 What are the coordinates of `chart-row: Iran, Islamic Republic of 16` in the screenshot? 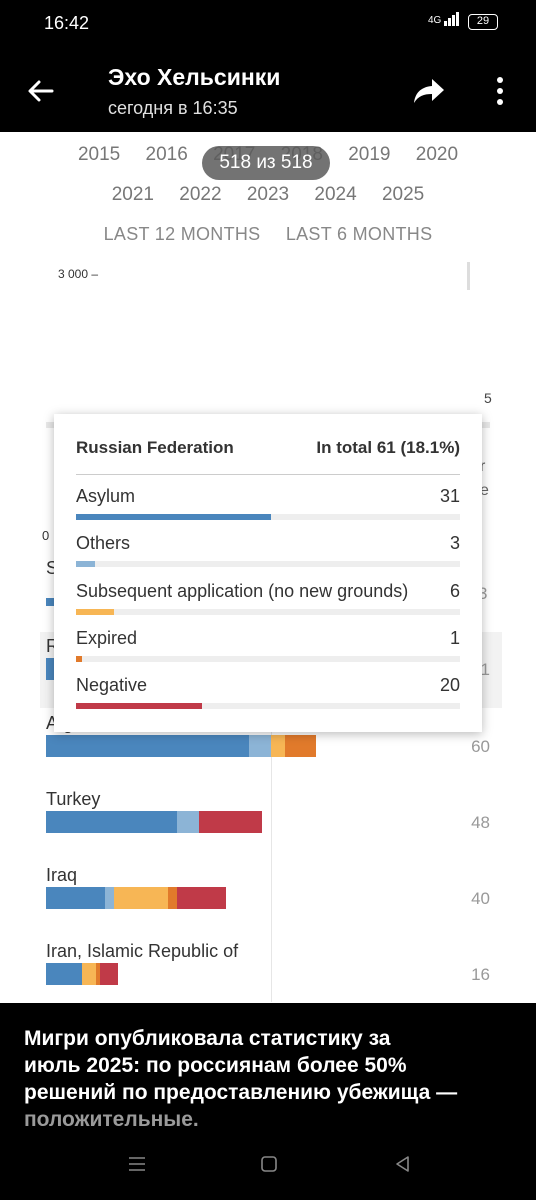 It's located at (271, 970).